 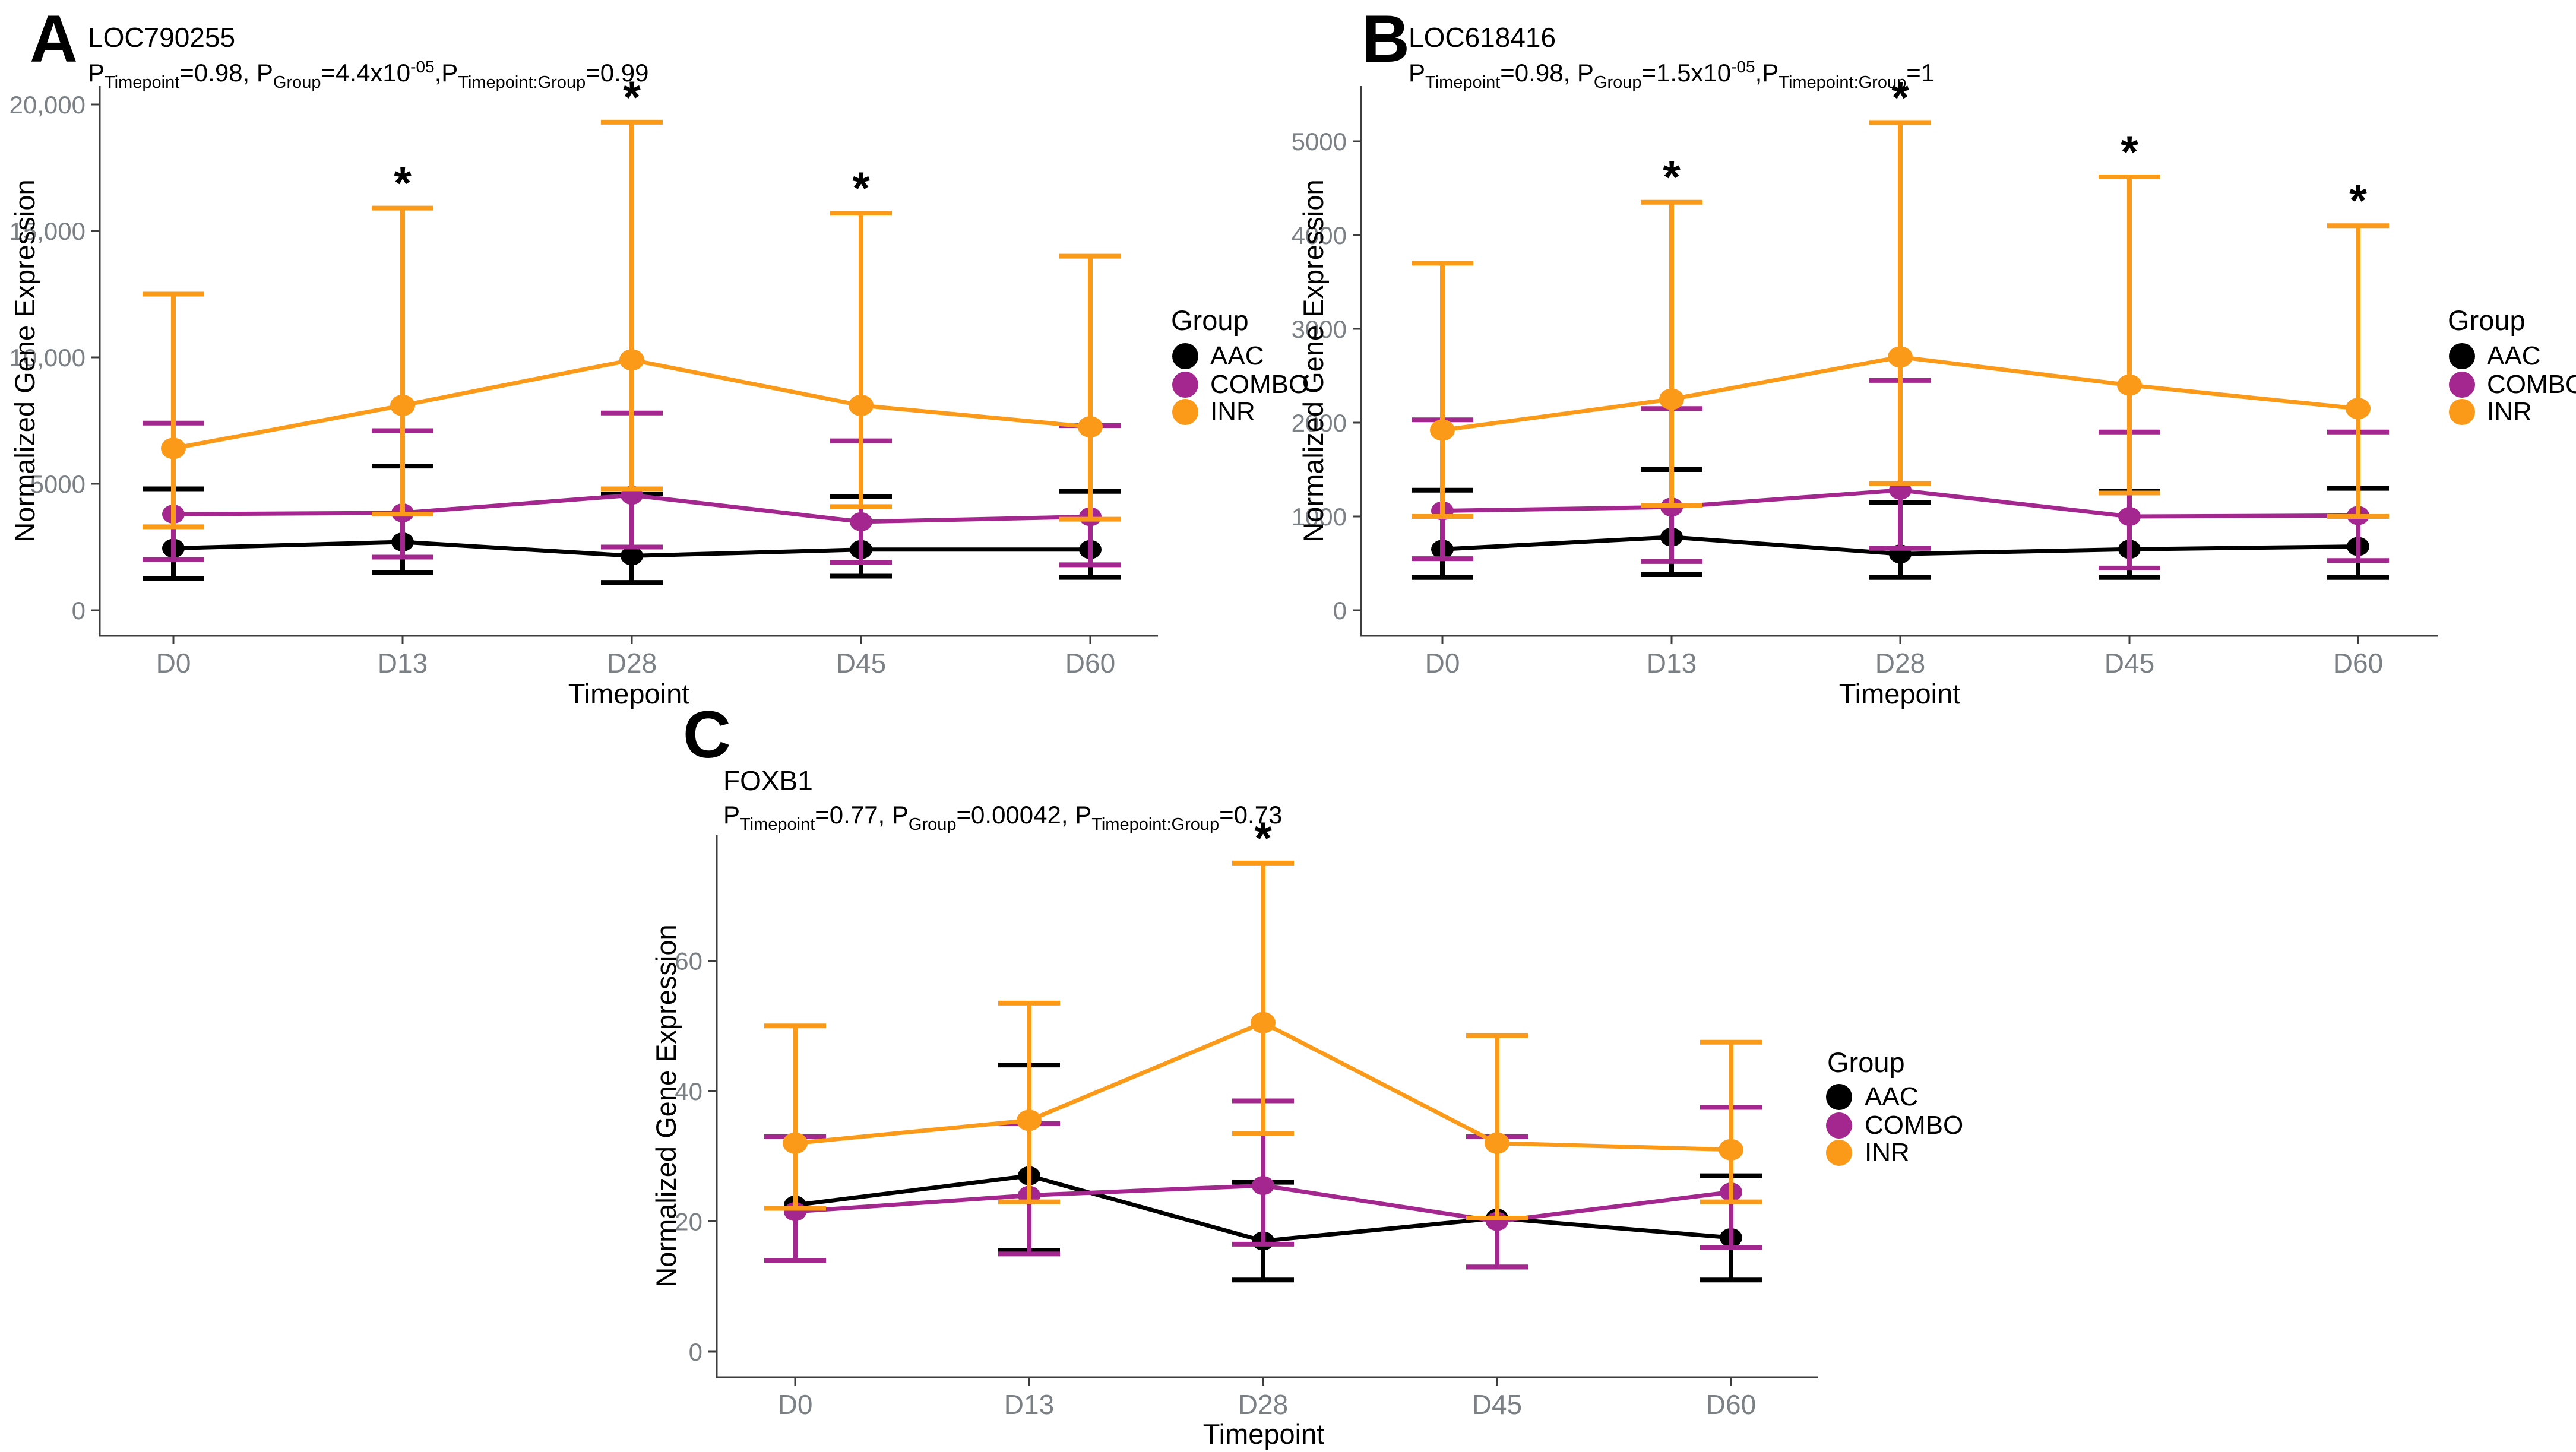 I want to click on panel-letter-a: A, so click(x=54, y=39).